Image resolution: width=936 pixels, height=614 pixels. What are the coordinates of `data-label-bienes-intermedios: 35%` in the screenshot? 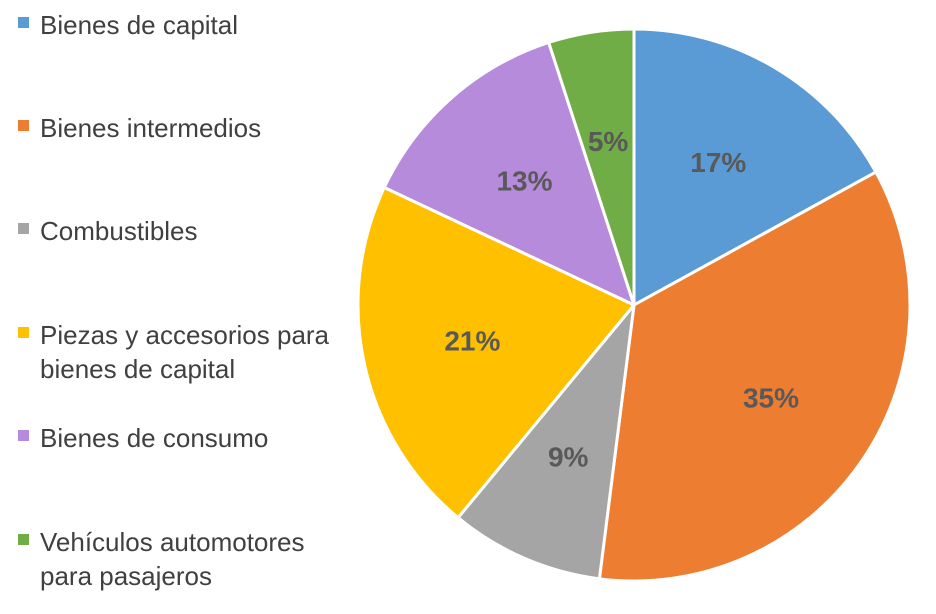 It's located at (771, 398).